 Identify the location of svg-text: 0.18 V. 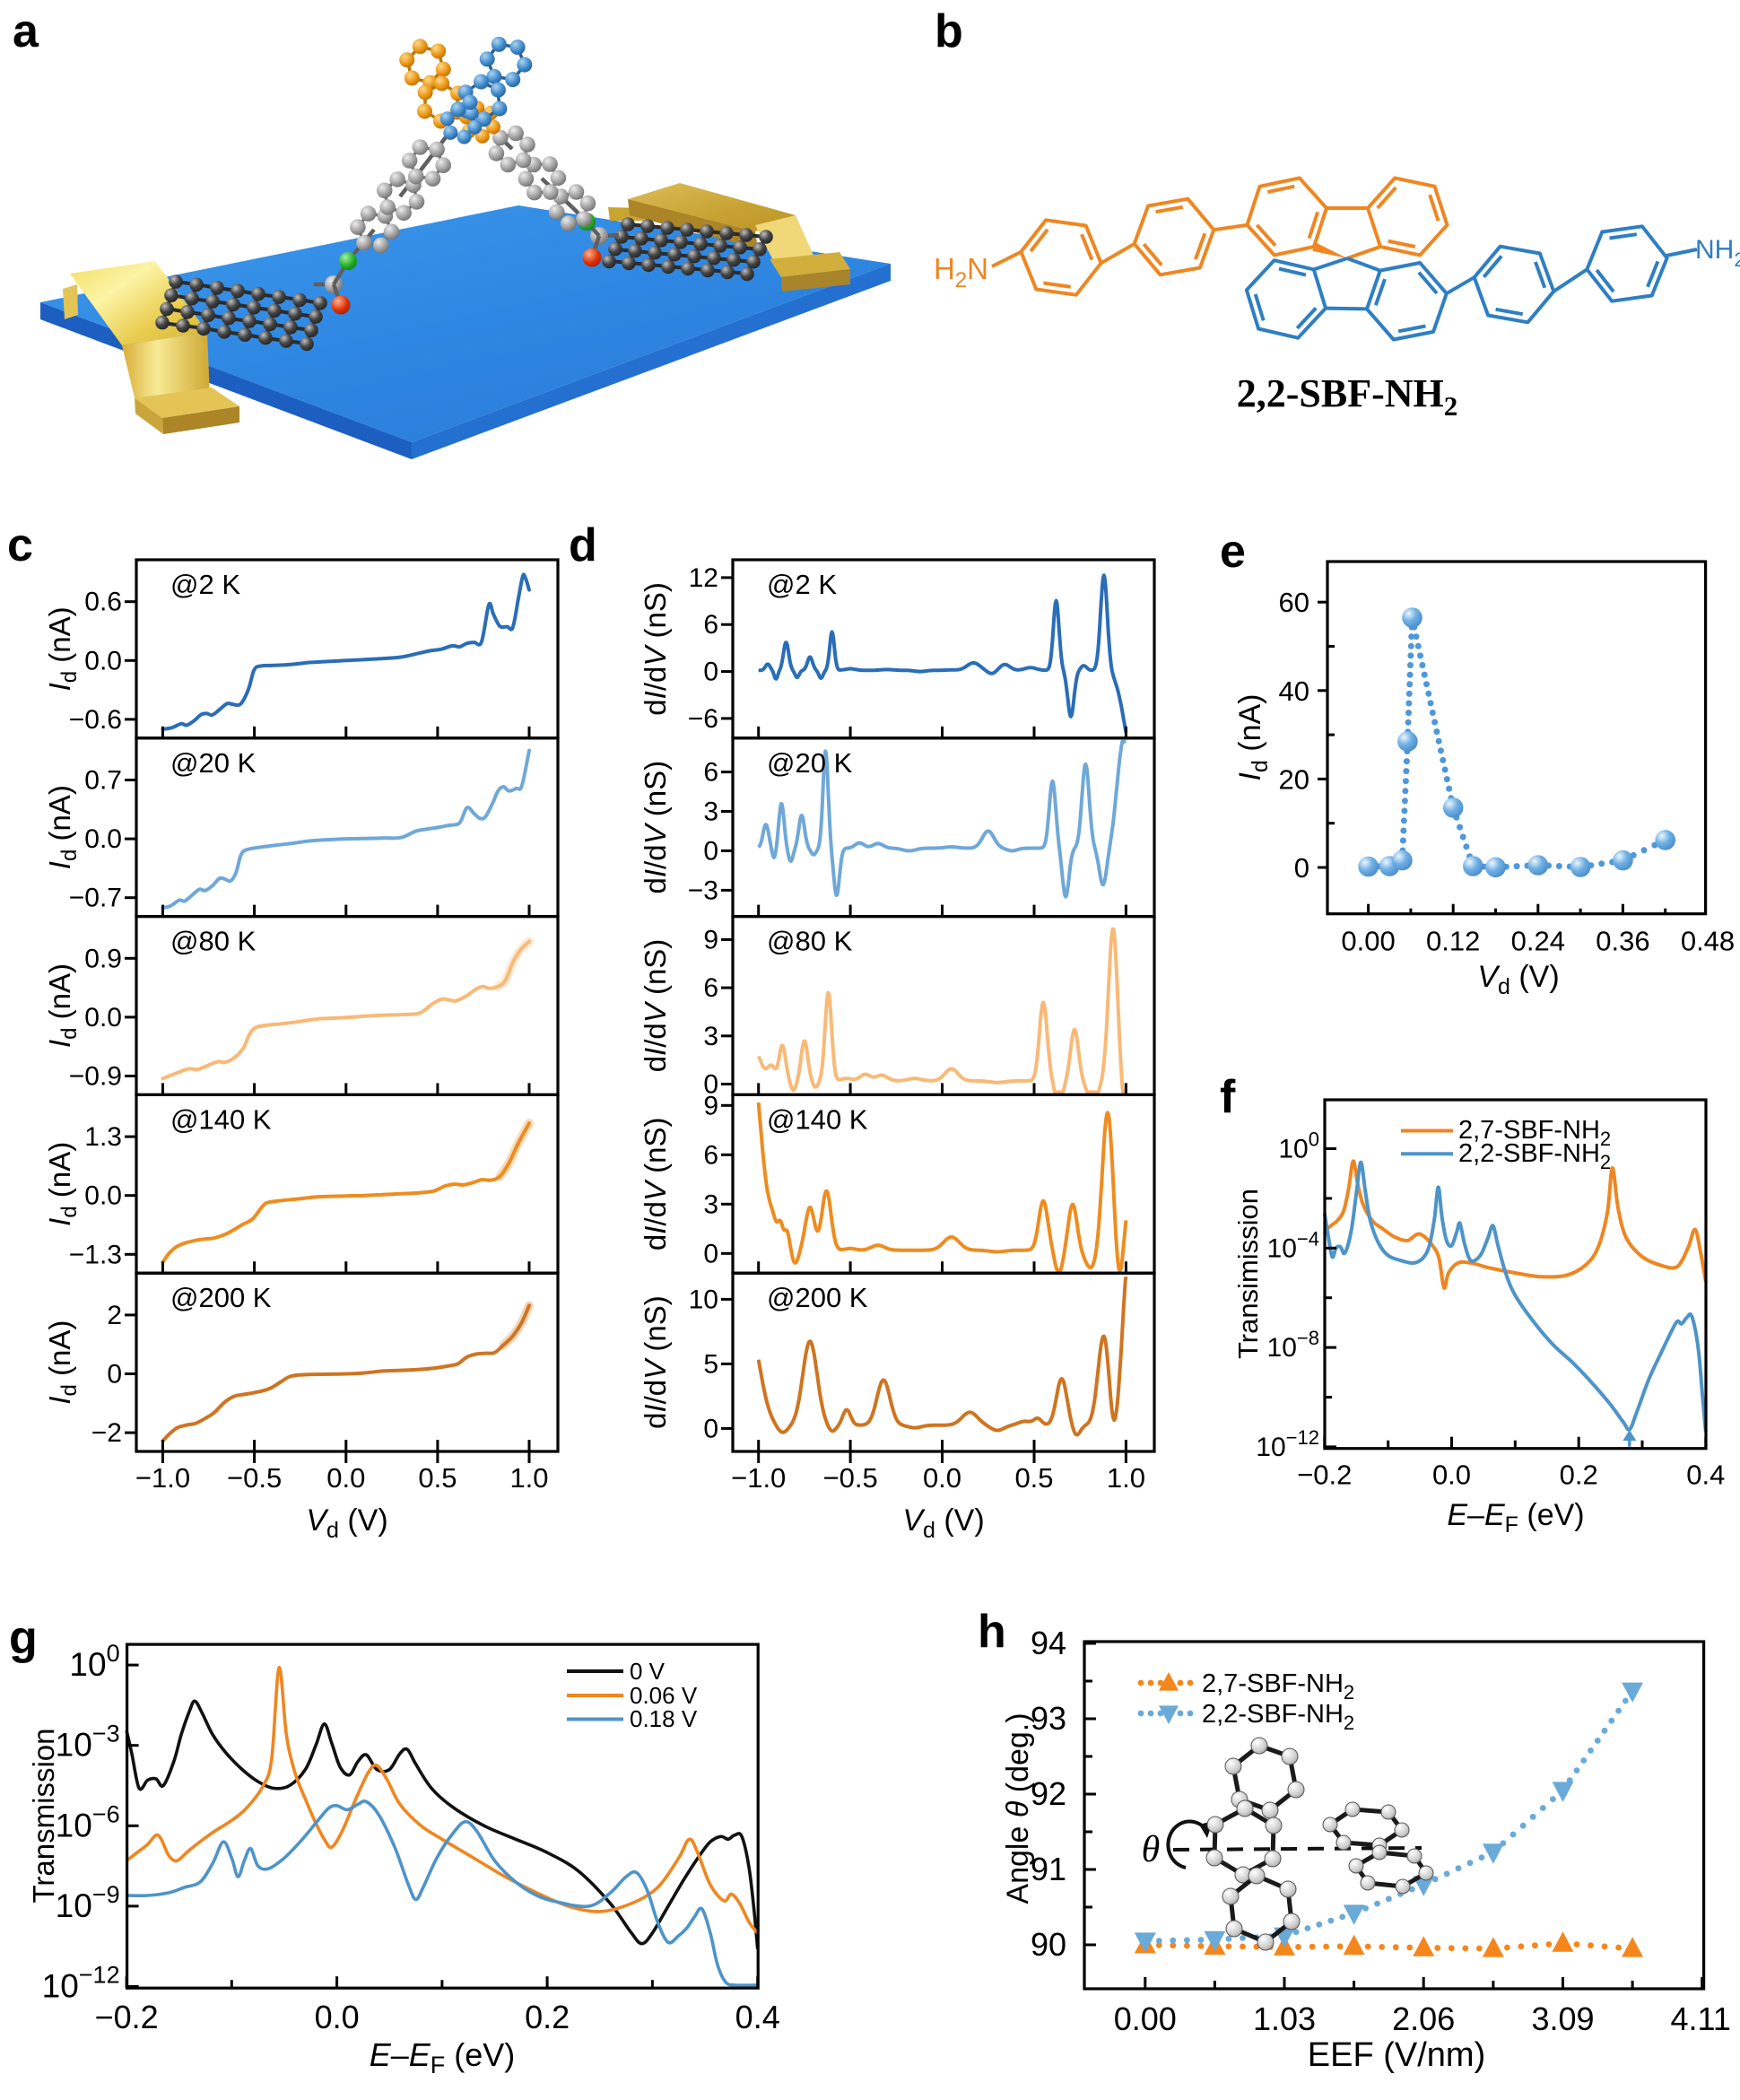
(664, 1719).